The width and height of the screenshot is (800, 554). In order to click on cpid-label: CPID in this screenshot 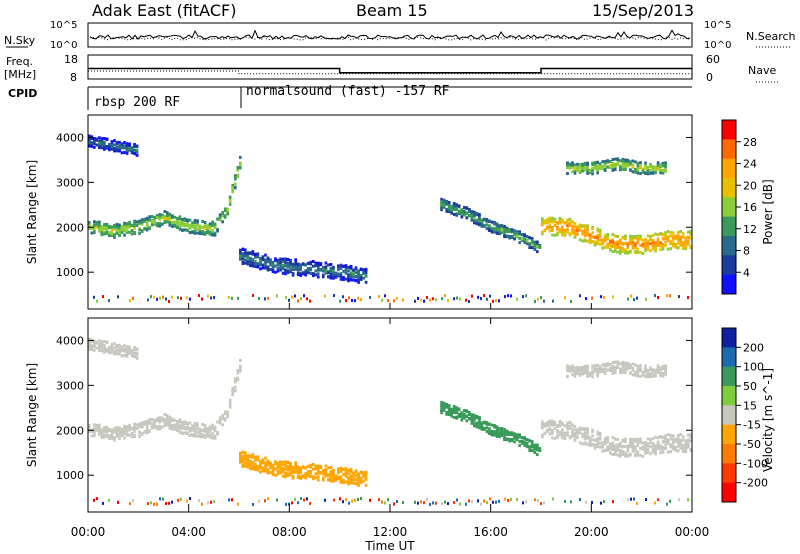, I will do `click(22, 93)`.